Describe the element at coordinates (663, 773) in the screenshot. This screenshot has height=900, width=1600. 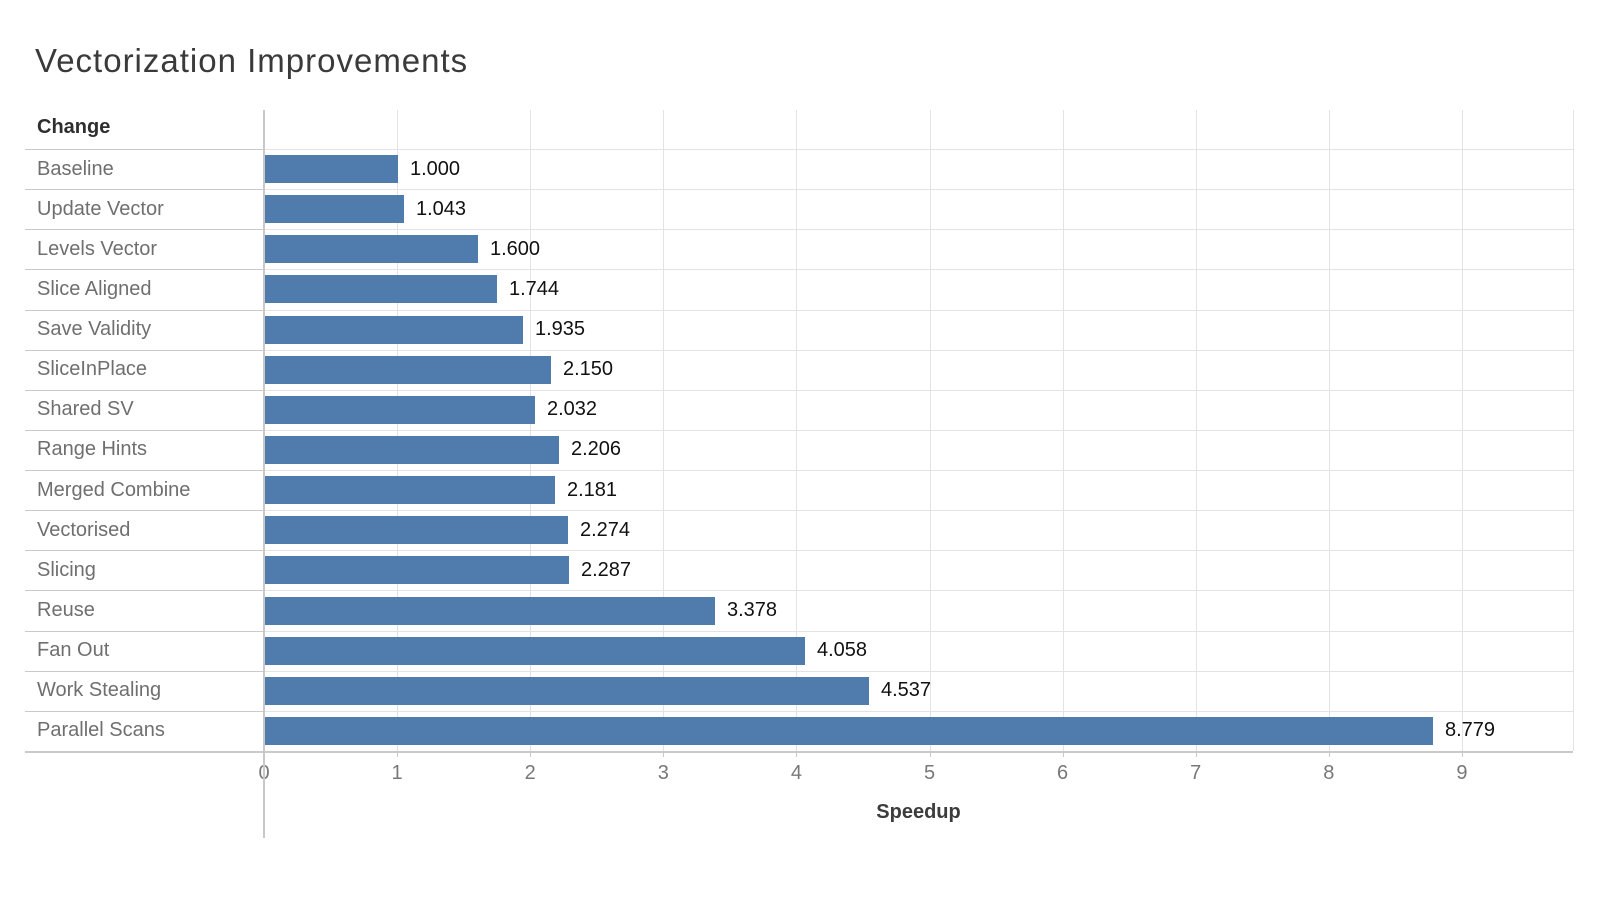
I see `x-tick-label-3: 3` at that location.